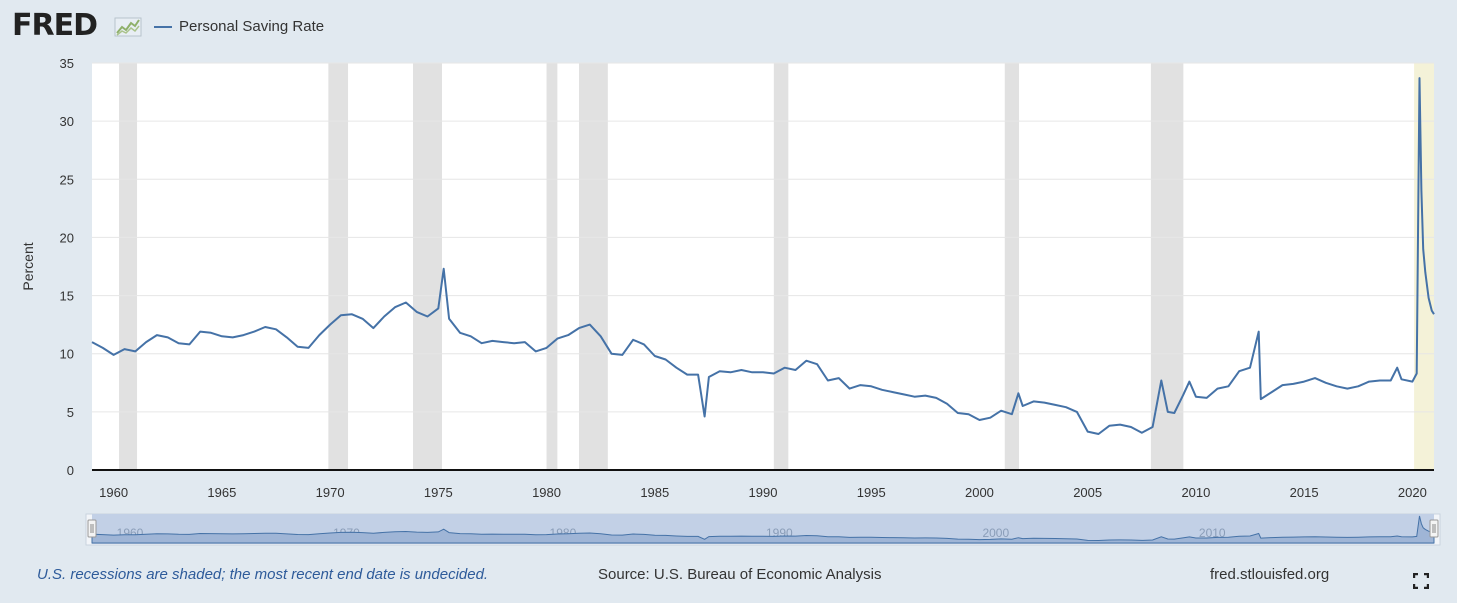 The width and height of the screenshot is (1457, 603). What do you see at coordinates (67, 296) in the screenshot?
I see `y-tick-label: 15` at bounding box center [67, 296].